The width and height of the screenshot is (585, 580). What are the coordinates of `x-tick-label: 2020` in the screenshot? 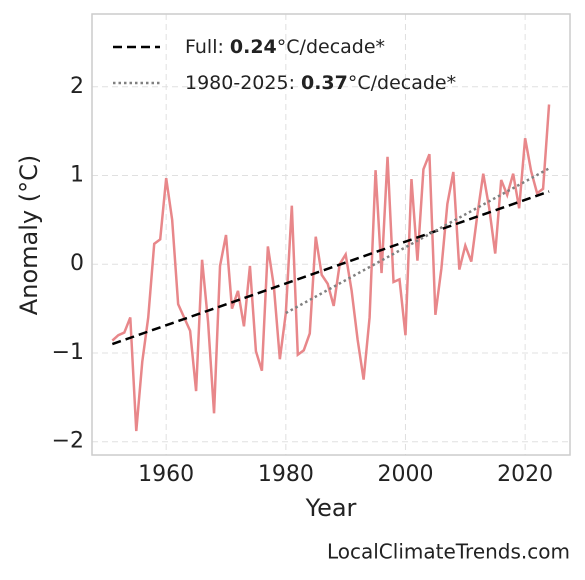 It's located at (525, 474).